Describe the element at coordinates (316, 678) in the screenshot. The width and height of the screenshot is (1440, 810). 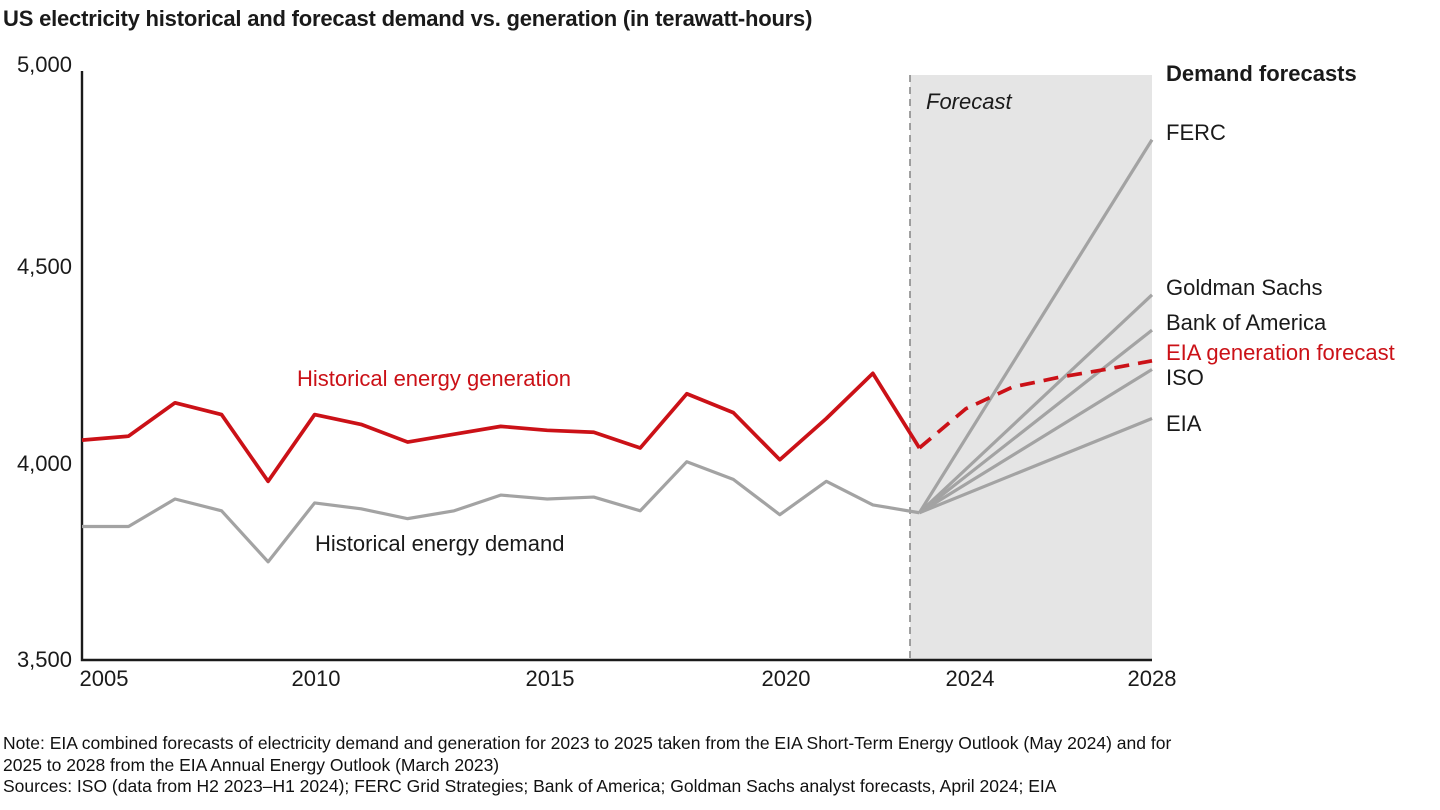
I see `x-axis-tick-label: 2010` at that location.